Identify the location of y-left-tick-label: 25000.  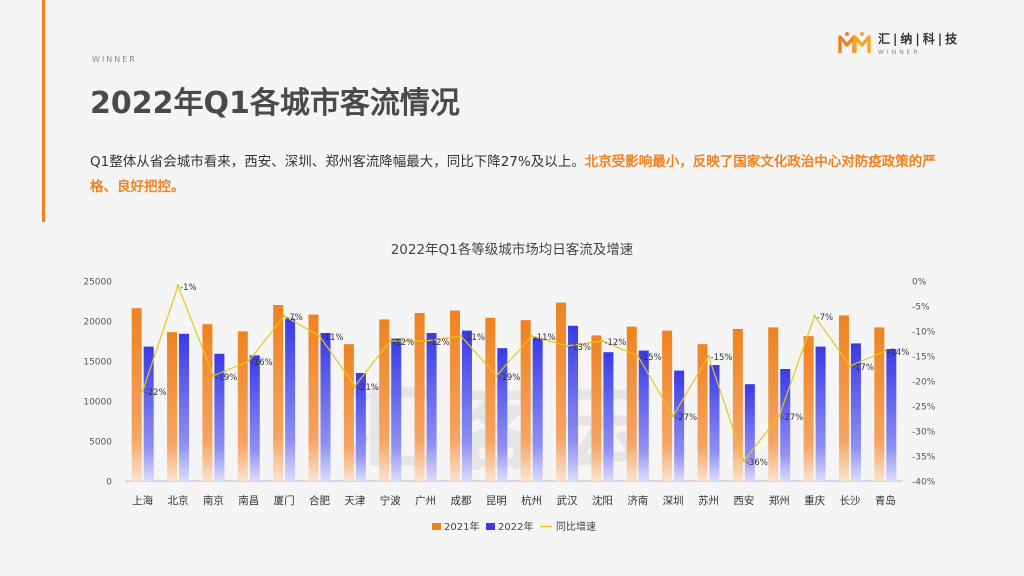
(97, 283).